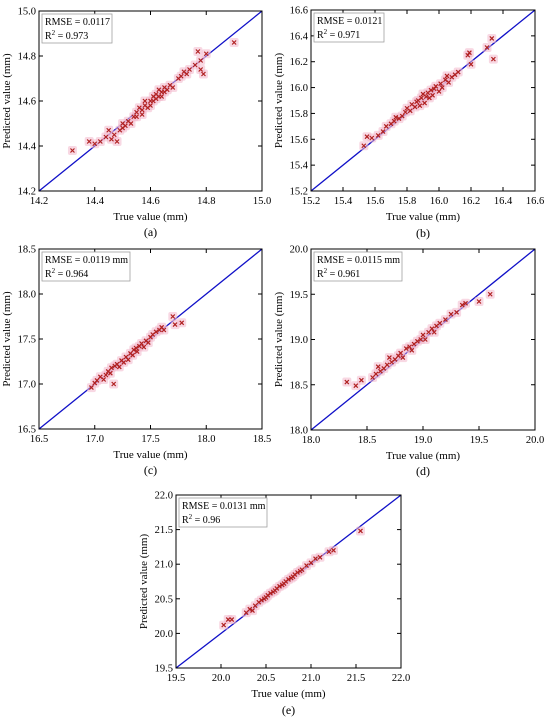 This screenshot has width=550, height=721. Describe the element at coordinates (299, 114) in the screenshot. I see `y-tick-label: 15.8` at that location.